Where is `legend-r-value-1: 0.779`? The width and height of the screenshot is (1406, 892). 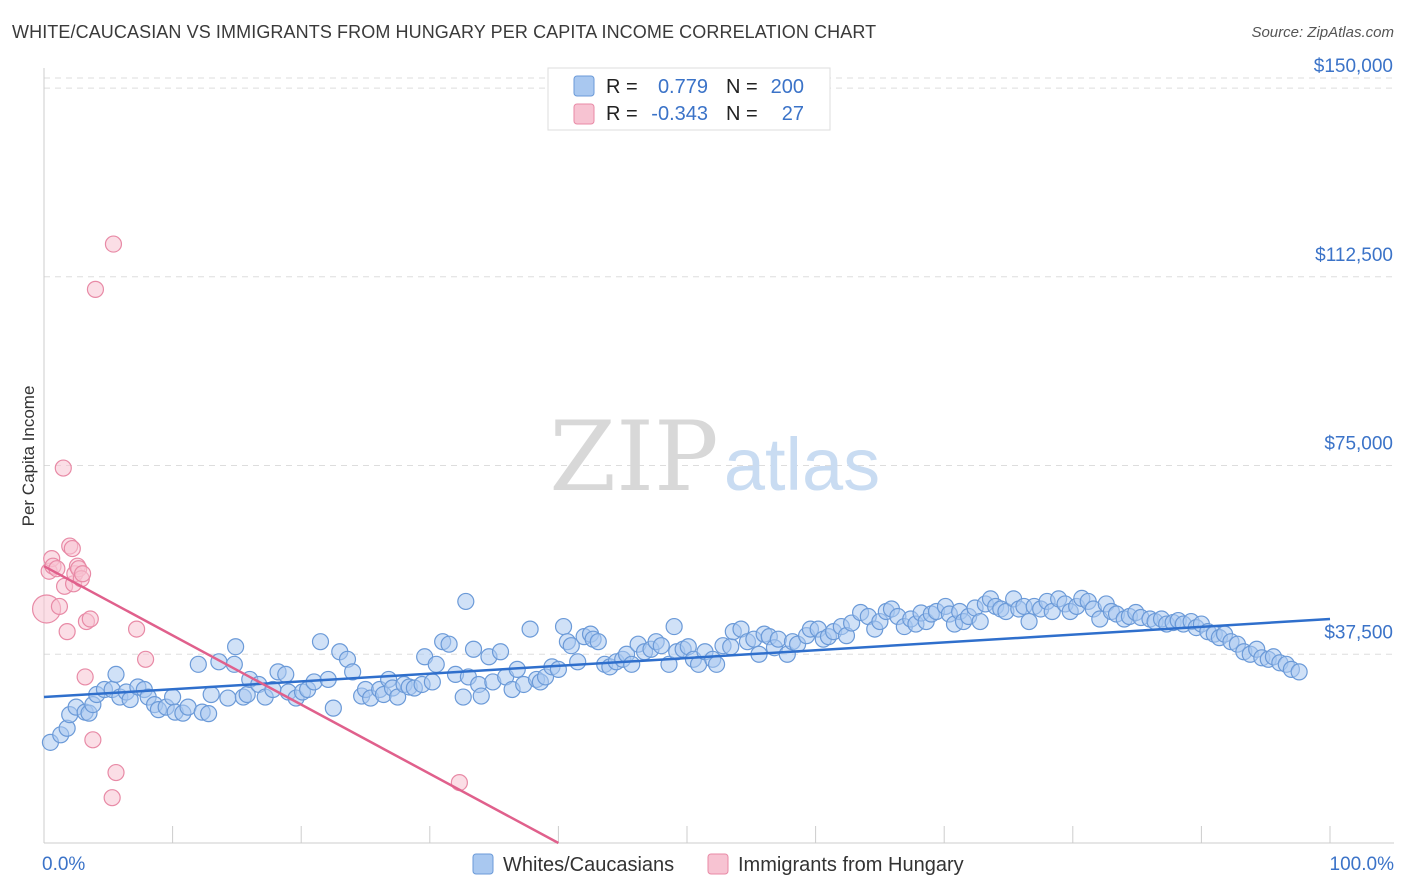
legend-r-value-1: 0.779 is located at coordinates (683, 87).